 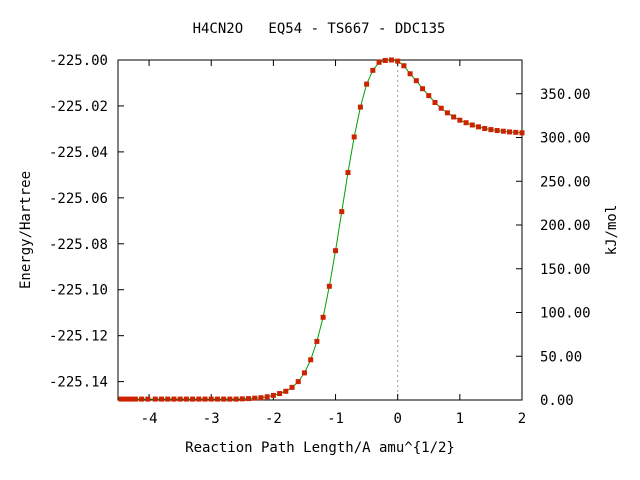 I want to click on x-tick-label: 0, so click(x=397, y=419).